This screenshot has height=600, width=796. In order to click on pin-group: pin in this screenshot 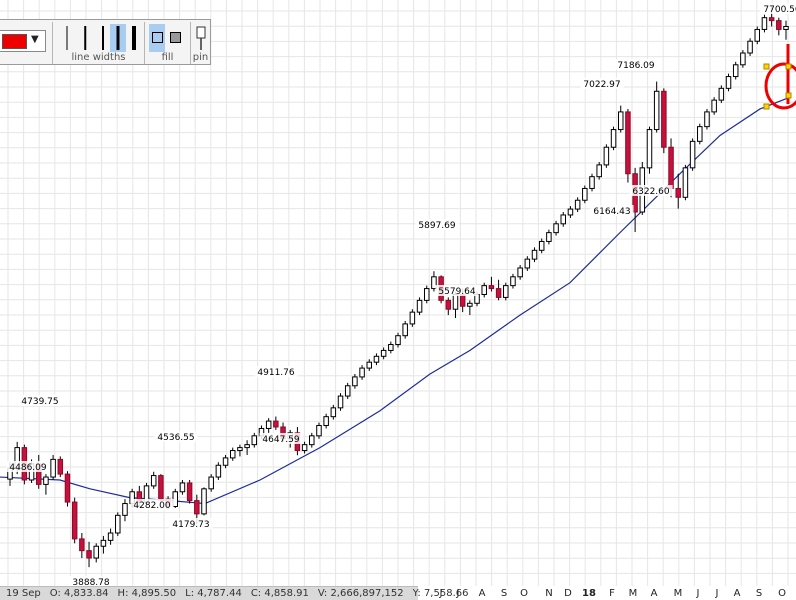, I will do `click(200, 43)`.